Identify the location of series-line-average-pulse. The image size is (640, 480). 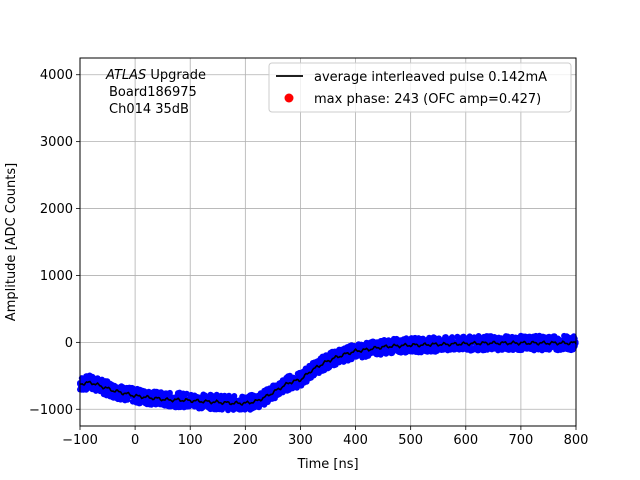
(328, 373).